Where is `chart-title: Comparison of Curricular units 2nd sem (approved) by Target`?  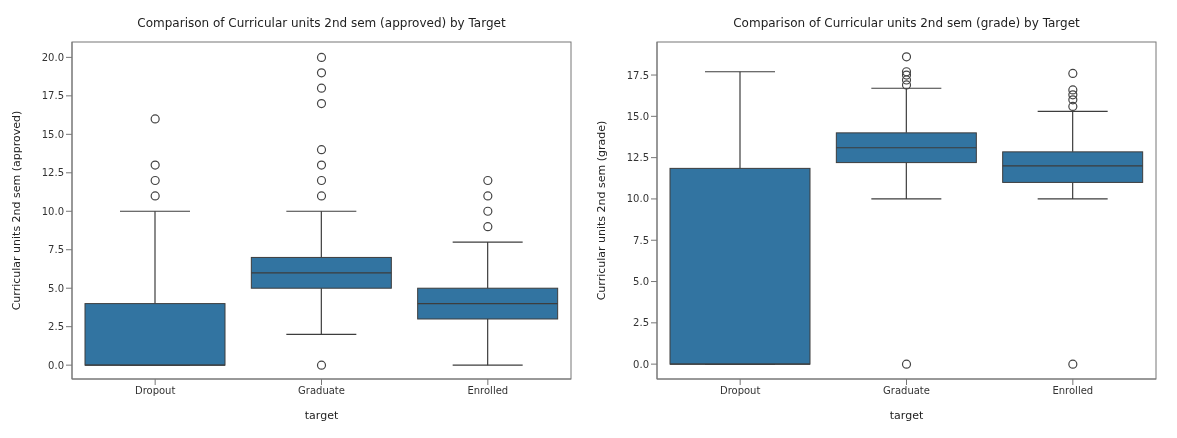
chart-title: Comparison of Curricular units 2nd sem (approved) by Target is located at coordinates (321, 23).